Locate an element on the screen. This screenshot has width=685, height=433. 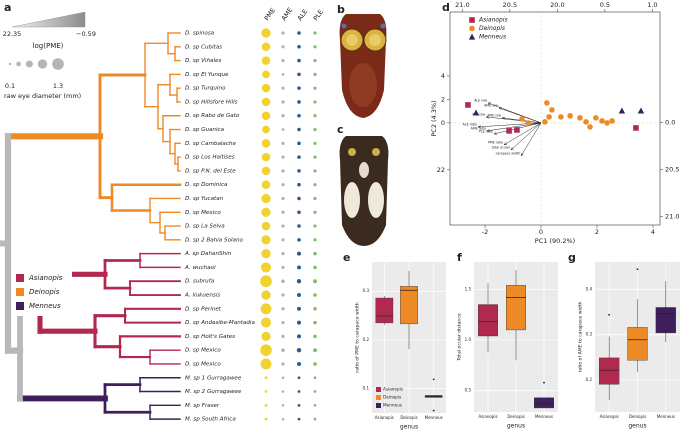
taxon-label: D. sp Yucatan is located at coordinates (204, 199).